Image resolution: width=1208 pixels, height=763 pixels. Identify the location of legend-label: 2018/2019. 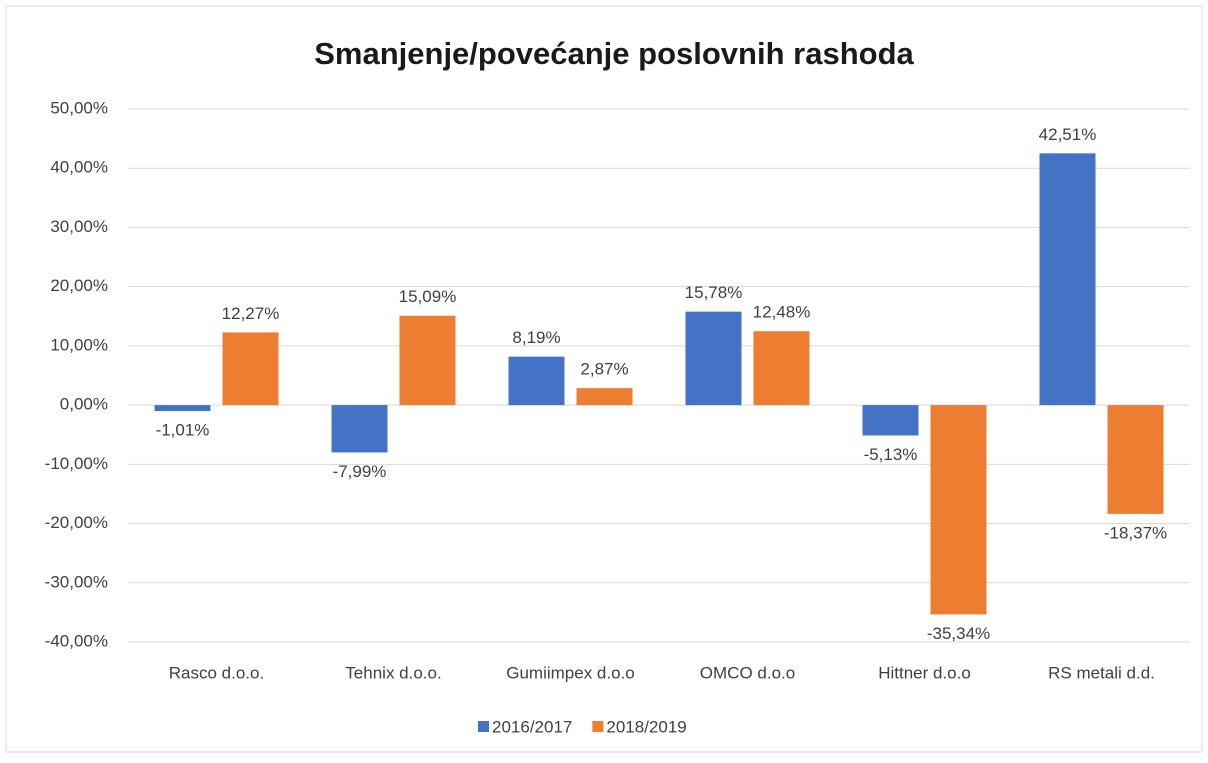
(646, 726).